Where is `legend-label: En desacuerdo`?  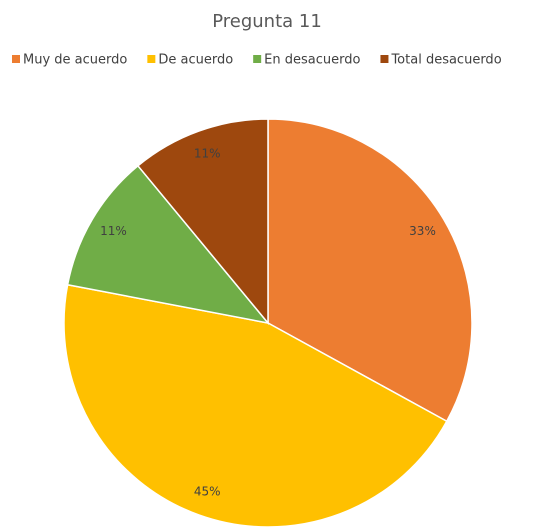 legend-label: En desacuerdo is located at coordinates (312, 60).